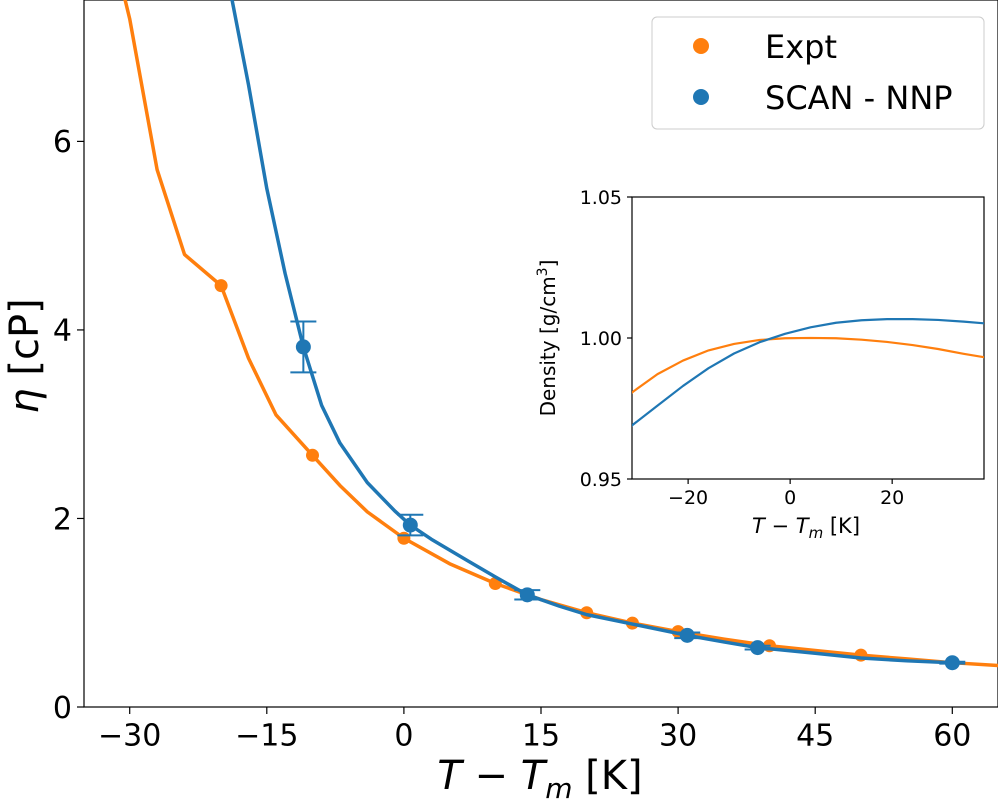  I want to click on main-y-label-unit: [cP], so click(25, 343).